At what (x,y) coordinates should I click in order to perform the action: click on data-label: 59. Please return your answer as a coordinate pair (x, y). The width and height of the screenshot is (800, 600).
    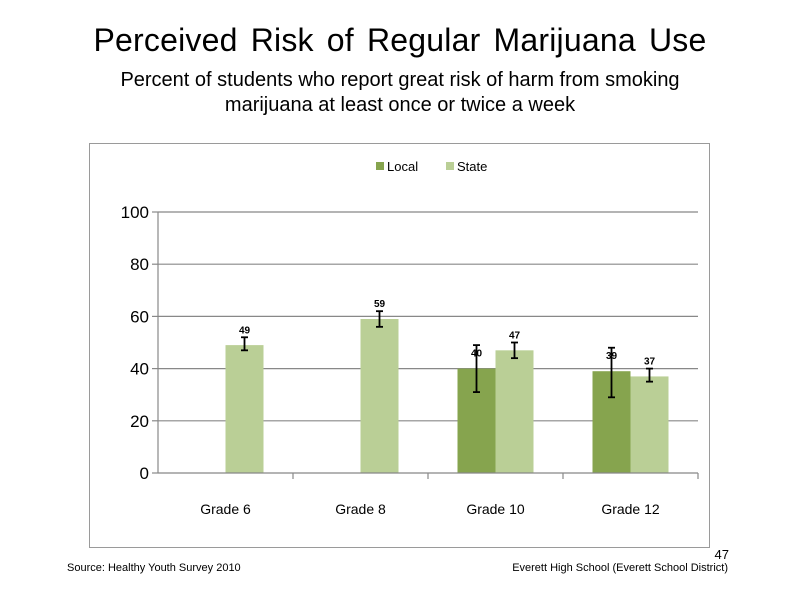
    Looking at the image, I should click on (380, 304).